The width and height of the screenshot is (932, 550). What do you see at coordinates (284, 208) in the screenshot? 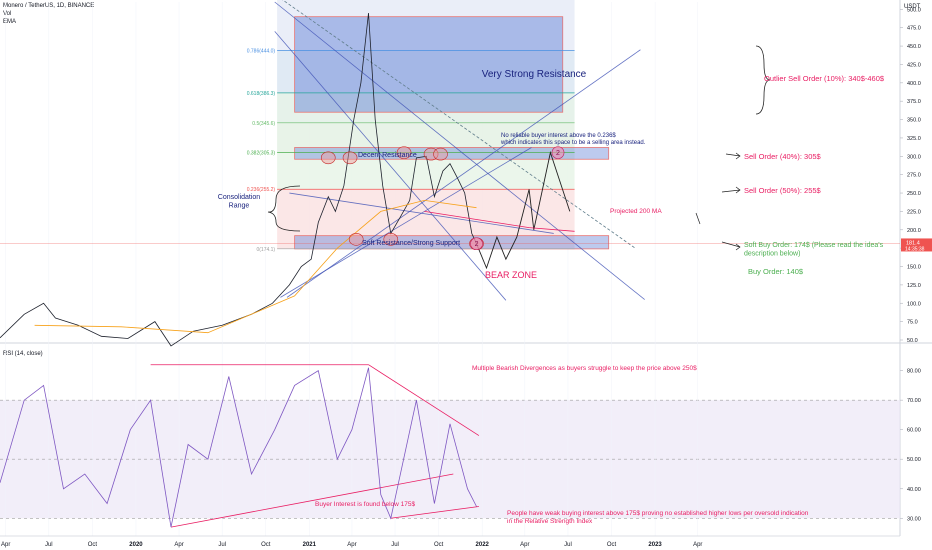
I see `consolidation-bracket` at bounding box center [284, 208].